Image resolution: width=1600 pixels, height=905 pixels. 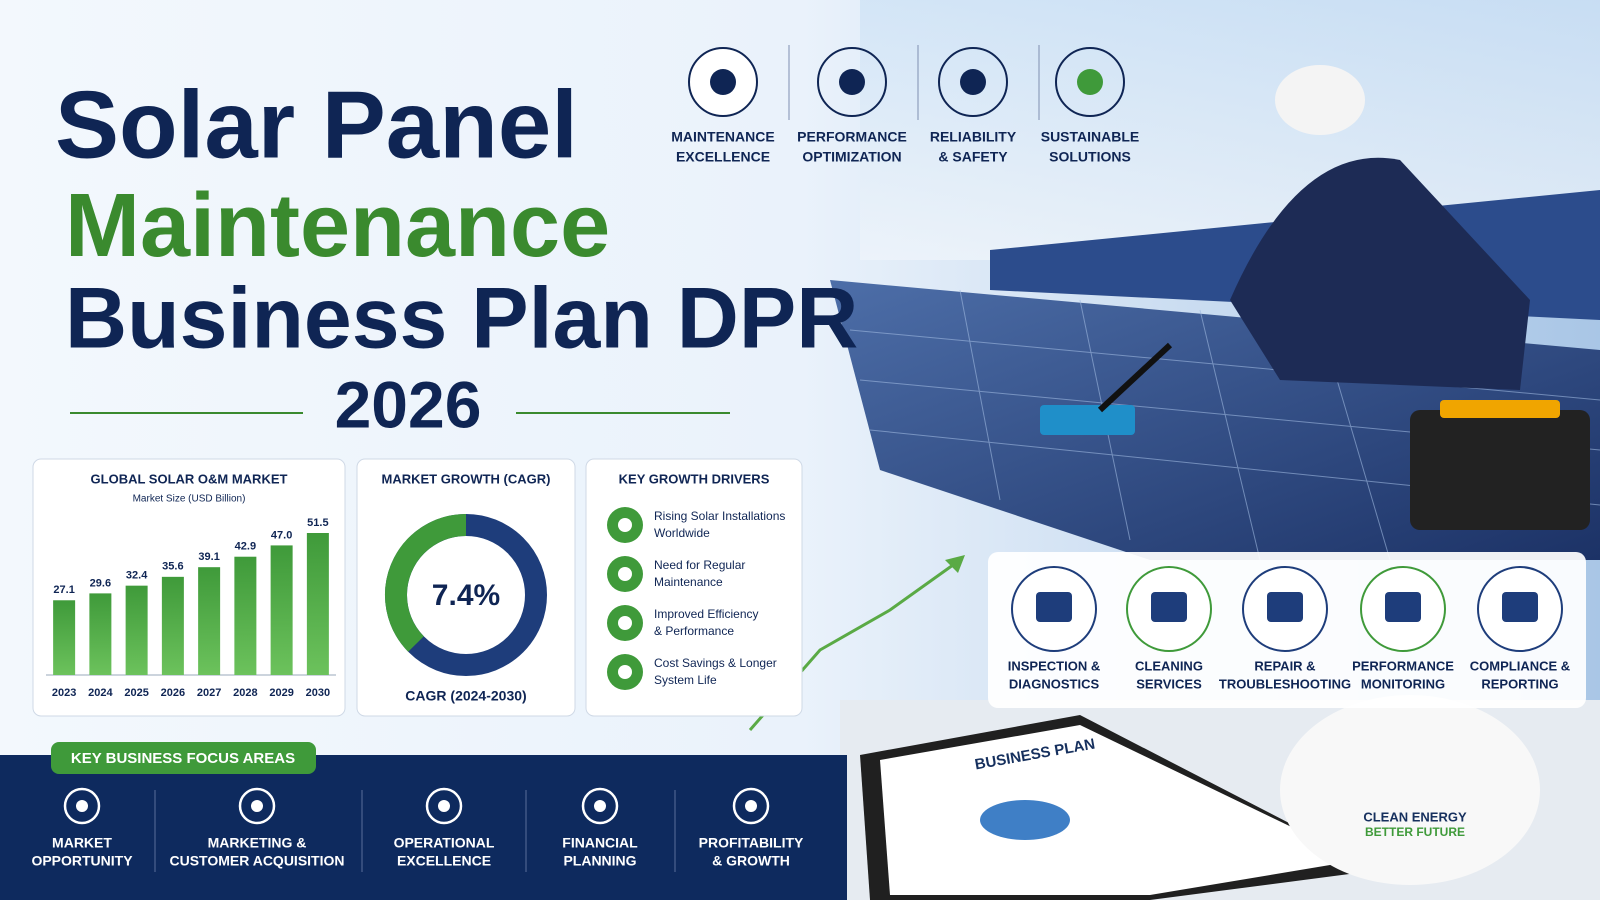 What do you see at coordinates (1087, 420) in the screenshot?
I see `cleaning-brush` at bounding box center [1087, 420].